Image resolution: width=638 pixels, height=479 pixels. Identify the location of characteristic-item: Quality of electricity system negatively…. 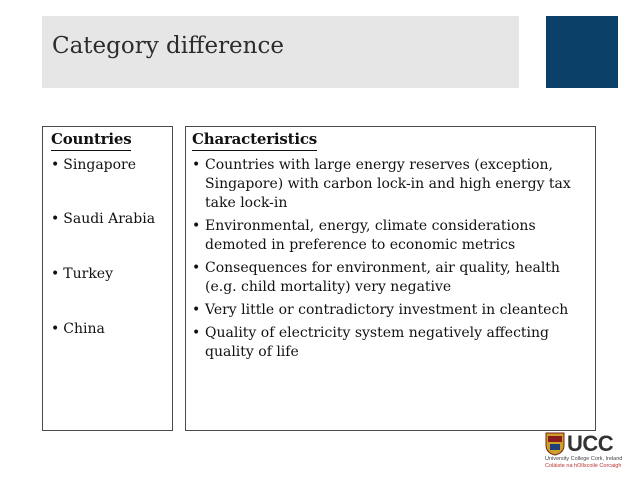
(390, 343).